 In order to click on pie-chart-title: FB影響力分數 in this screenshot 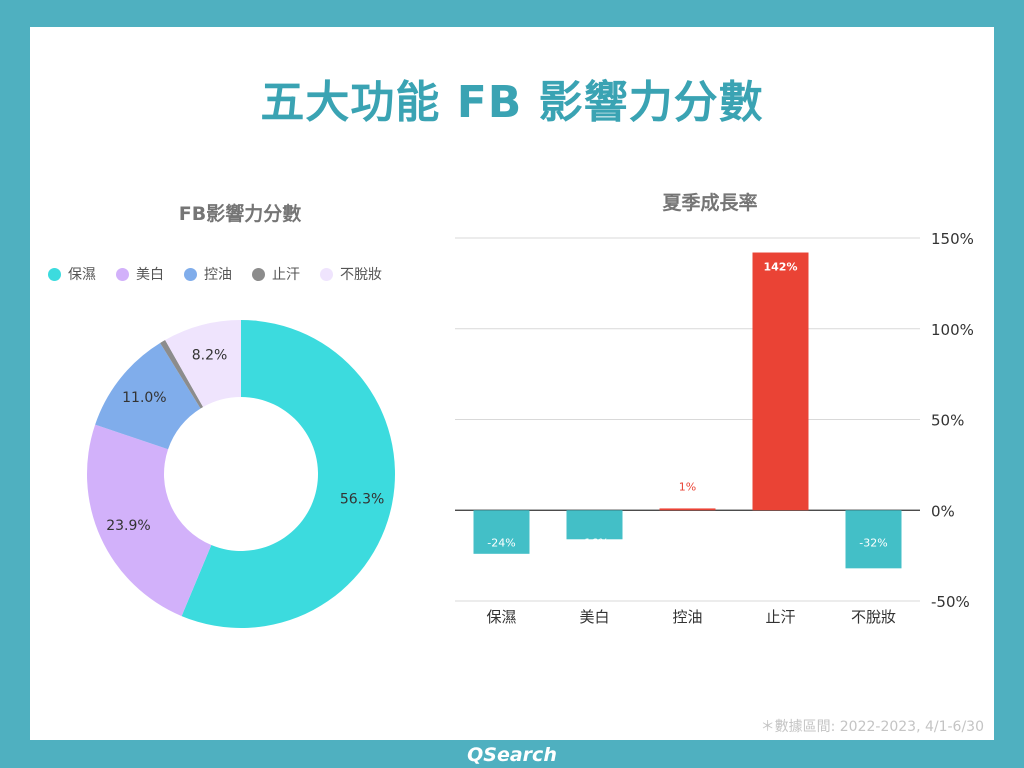, I will do `click(240, 214)`.